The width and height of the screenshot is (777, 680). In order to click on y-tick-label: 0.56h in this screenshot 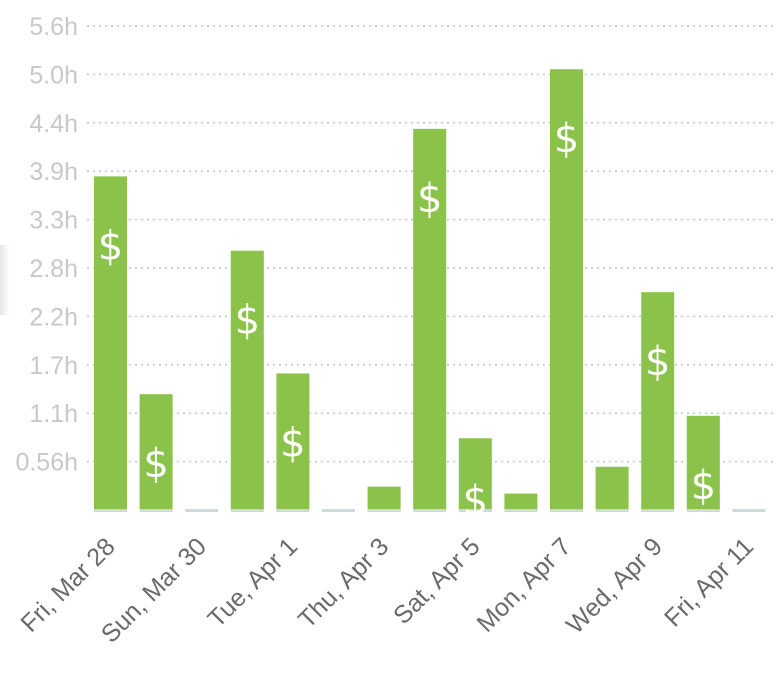, I will do `click(46, 463)`.